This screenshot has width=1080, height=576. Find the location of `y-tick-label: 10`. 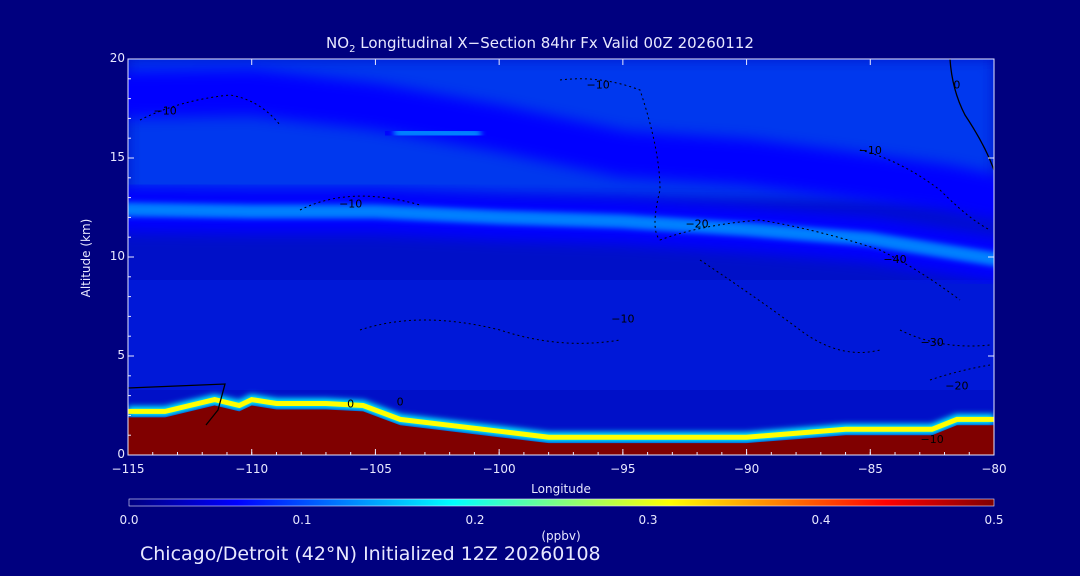

y-tick-label: 10 is located at coordinates (117, 256).